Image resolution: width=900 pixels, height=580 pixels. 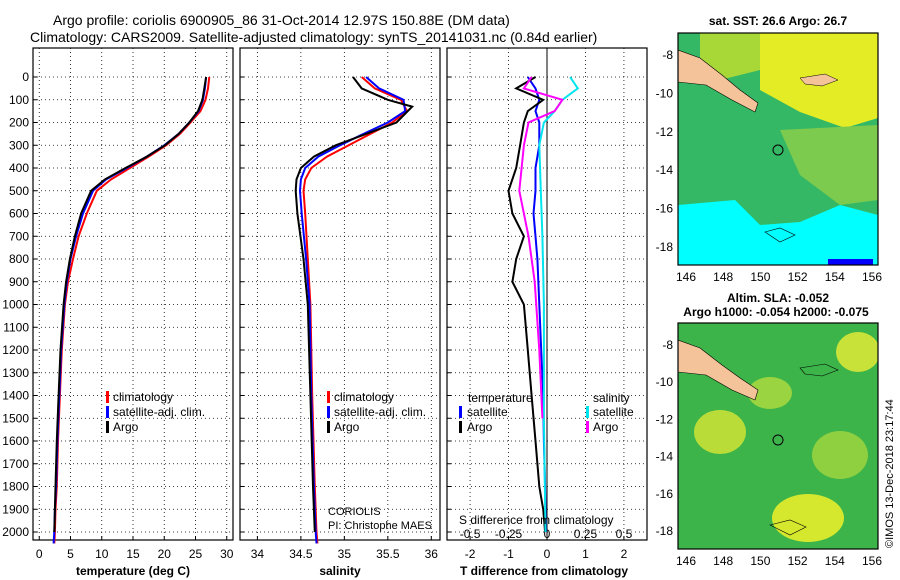 I want to click on x-tick-label: 5, so click(x=70, y=554).